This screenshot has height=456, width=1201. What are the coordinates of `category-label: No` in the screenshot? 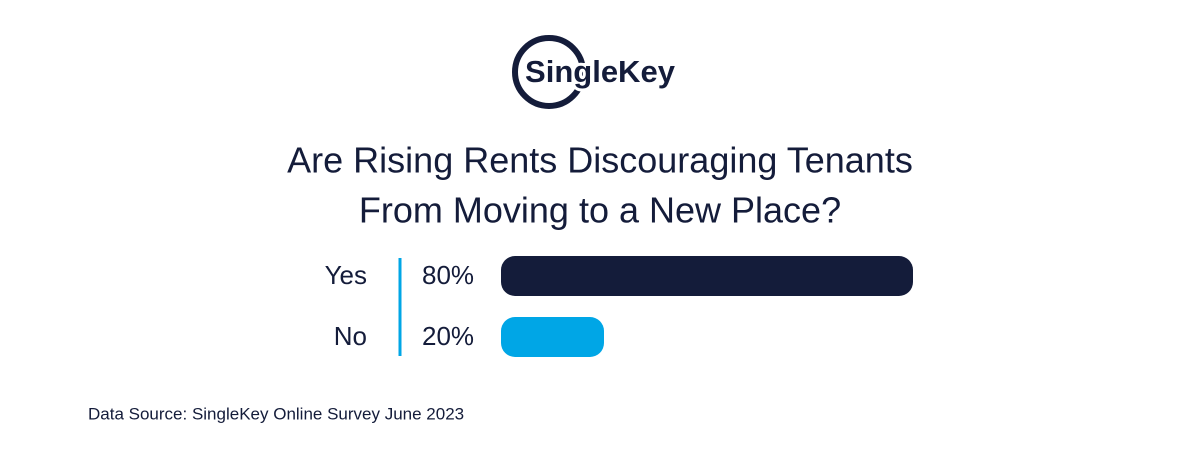 It's located at (350, 336).